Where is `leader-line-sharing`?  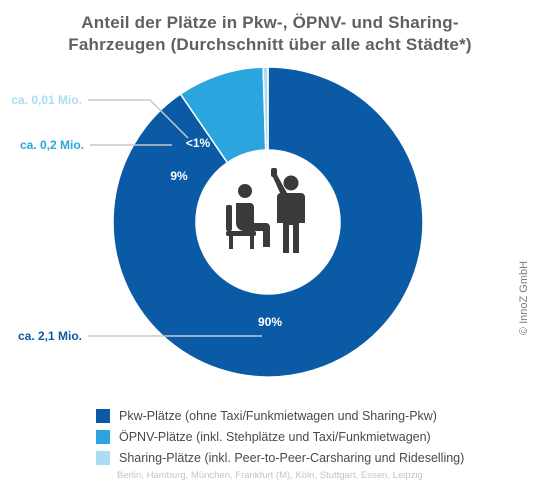
leader-line-sharing is located at coordinates (138, 119).